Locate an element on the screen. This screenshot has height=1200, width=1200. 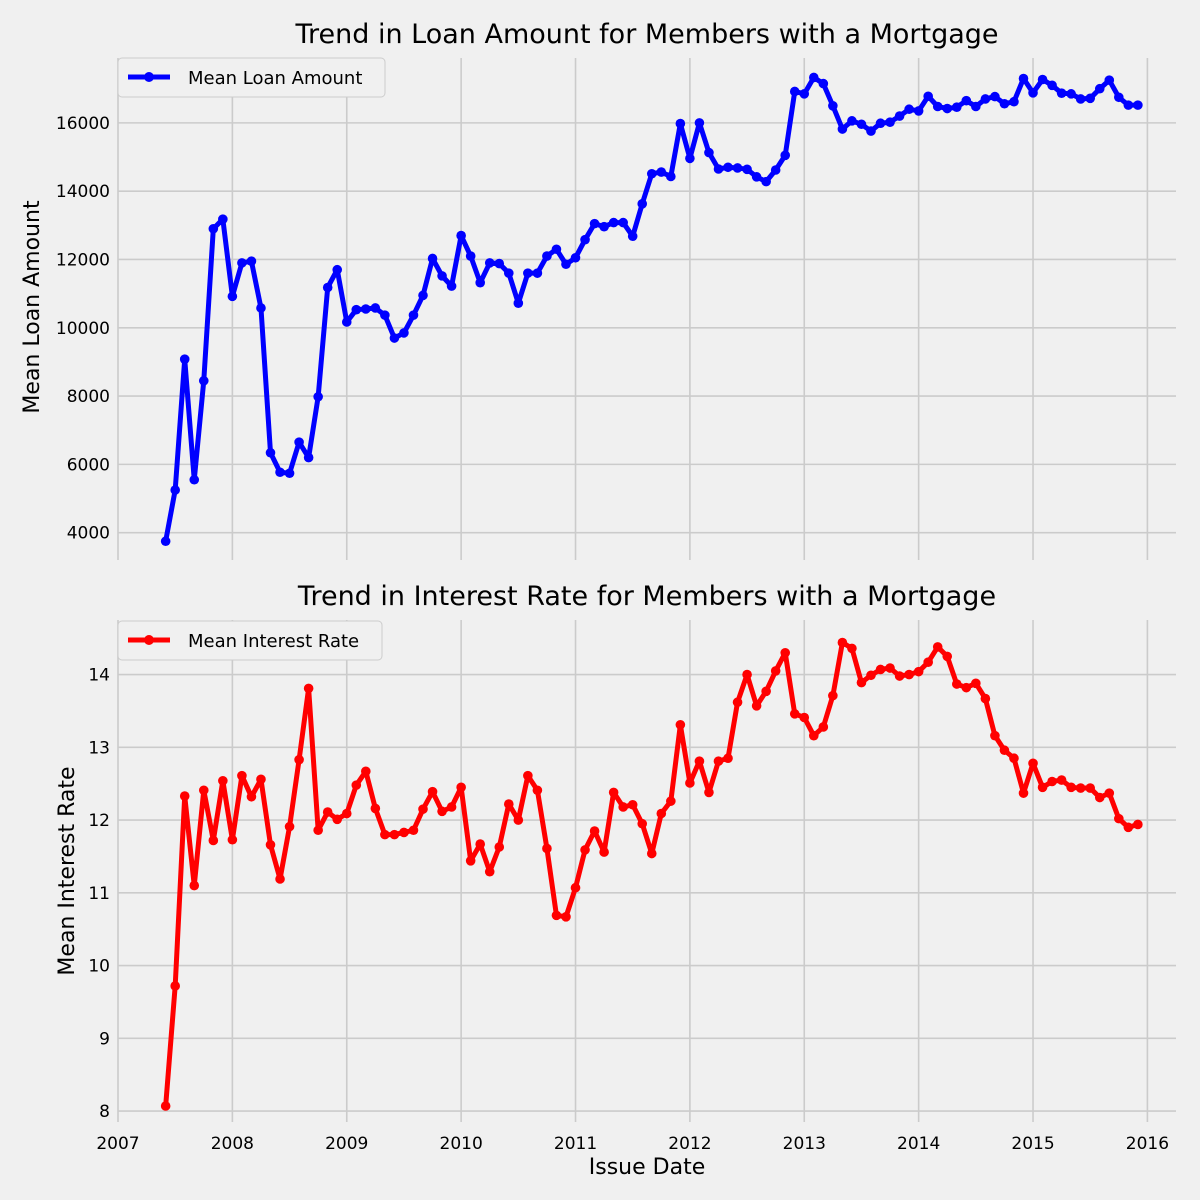
y-tick-label: 14 is located at coordinates (99, 676).